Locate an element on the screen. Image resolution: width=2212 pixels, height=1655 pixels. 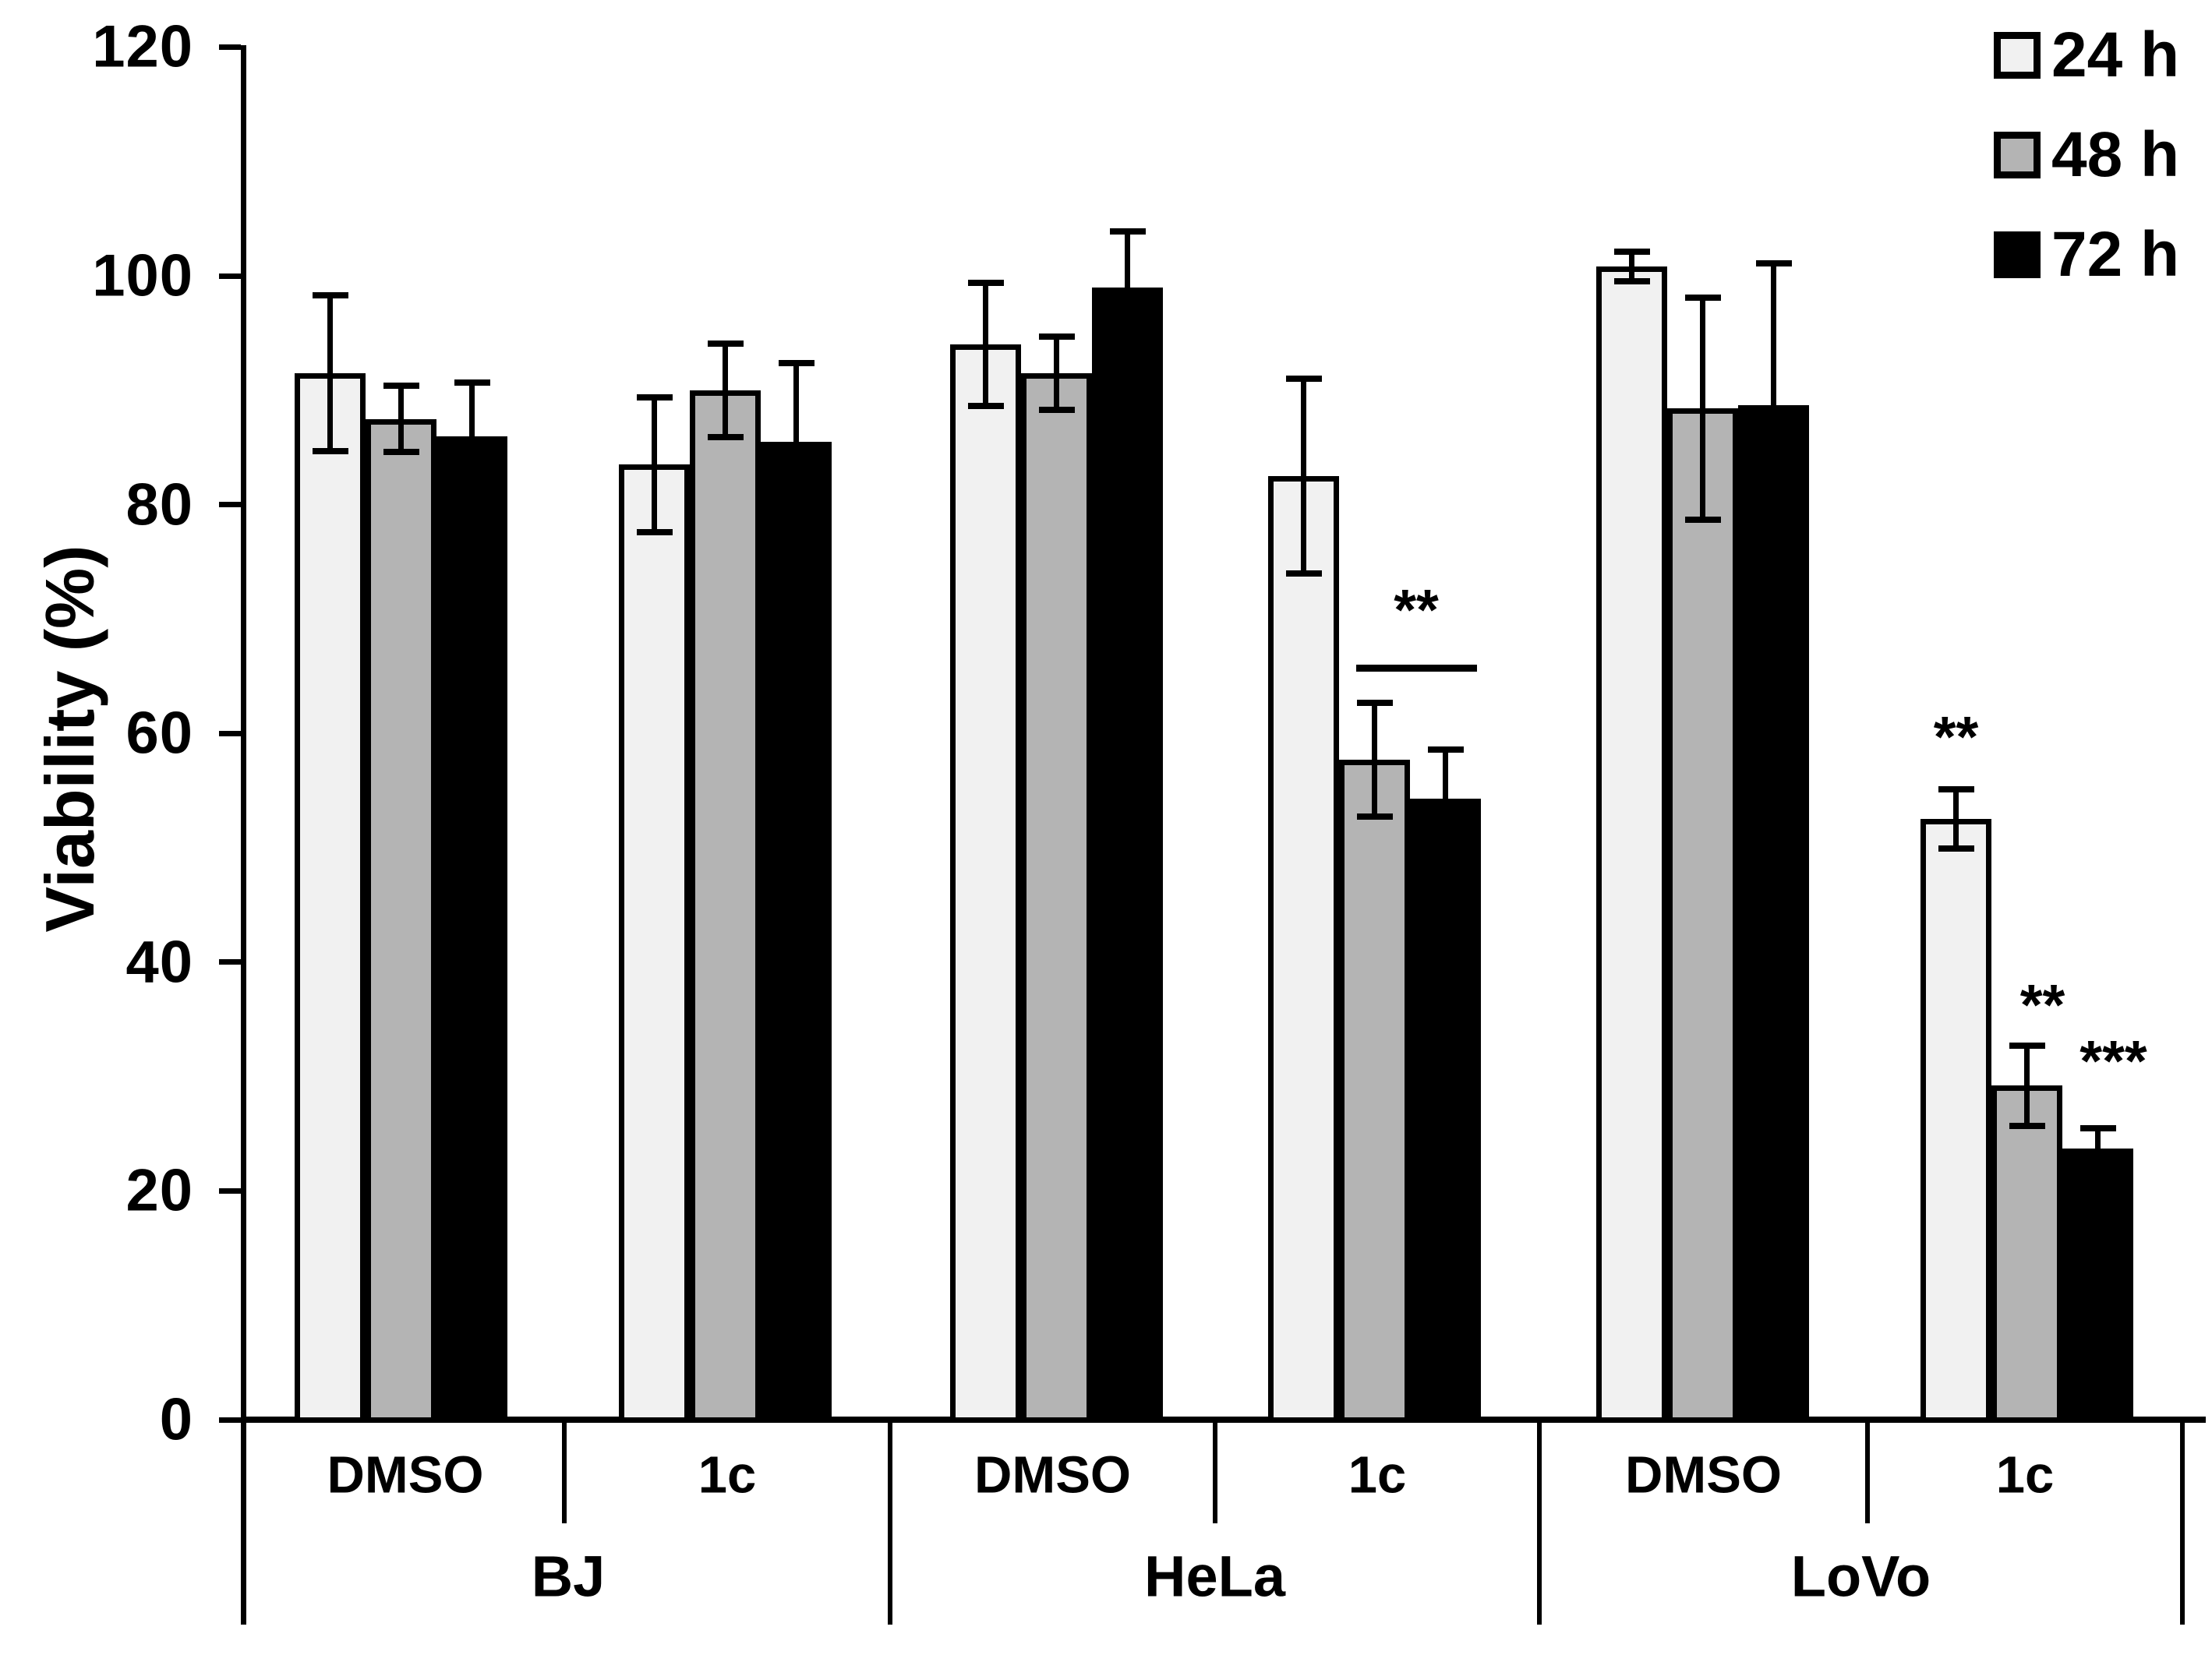
significance-bracket-line is located at coordinates (1416, 668).